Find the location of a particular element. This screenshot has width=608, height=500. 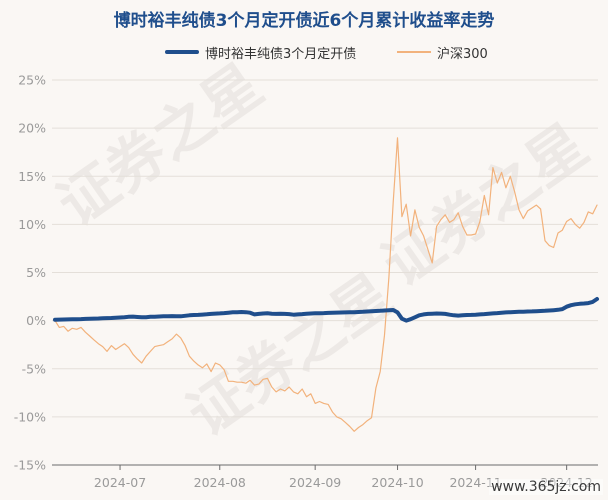

series-line-fund is located at coordinates (326, 310).